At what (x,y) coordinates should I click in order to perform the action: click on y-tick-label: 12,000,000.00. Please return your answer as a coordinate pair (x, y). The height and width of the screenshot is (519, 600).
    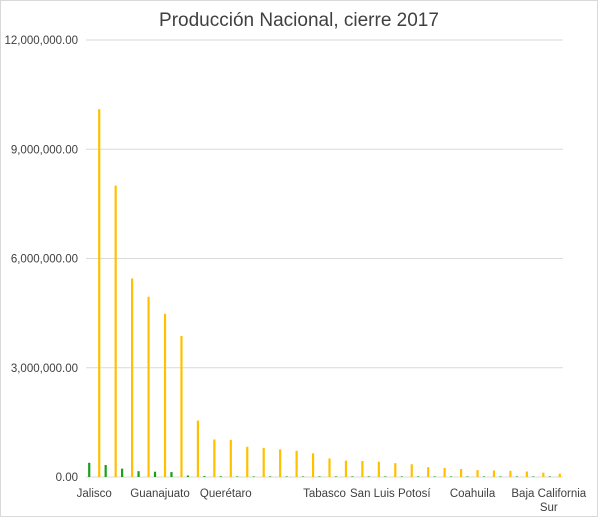
    Looking at the image, I should click on (41, 41).